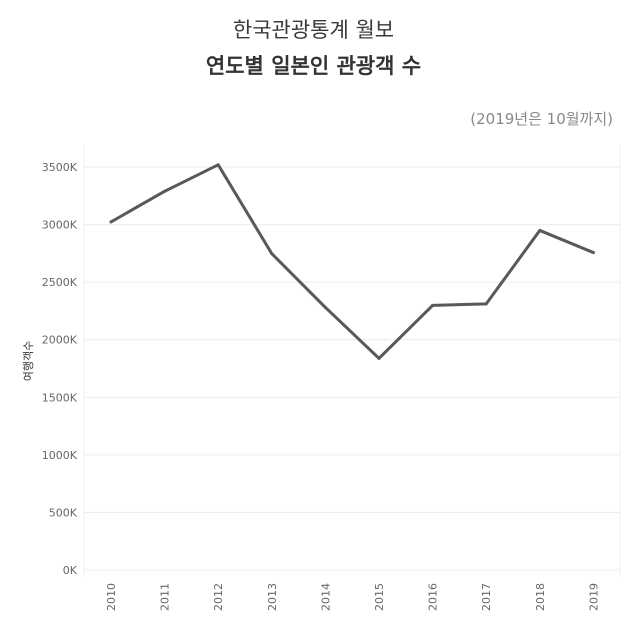 The image size is (627, 622). Describe the element at coordinates (593, 597) in the screenshot. I see `x-tick-label: 2019` at that location.